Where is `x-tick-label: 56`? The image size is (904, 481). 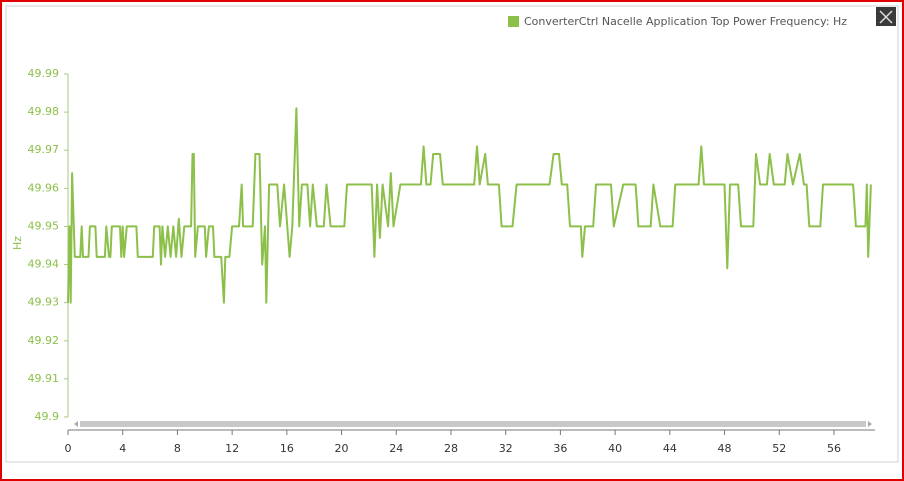 x-tick-label: 56 is located at coordinates (834, 448).